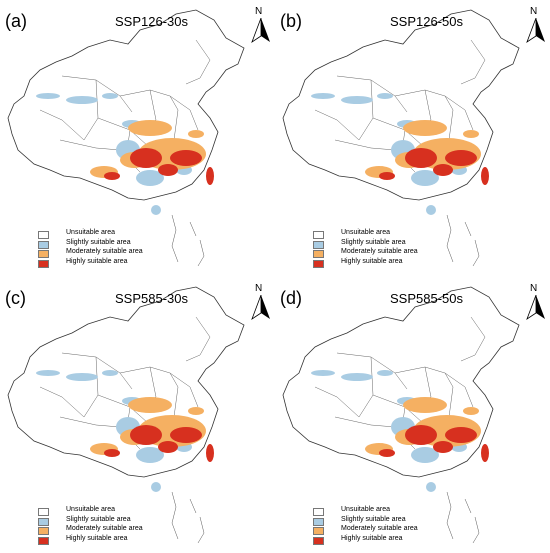 The height and width of the screenshot is (553, 550). What do you see at coordinates (151, 21) in the screenshot?
I see `panel-title: SSP126-30s` at bounding box center [151, 21].